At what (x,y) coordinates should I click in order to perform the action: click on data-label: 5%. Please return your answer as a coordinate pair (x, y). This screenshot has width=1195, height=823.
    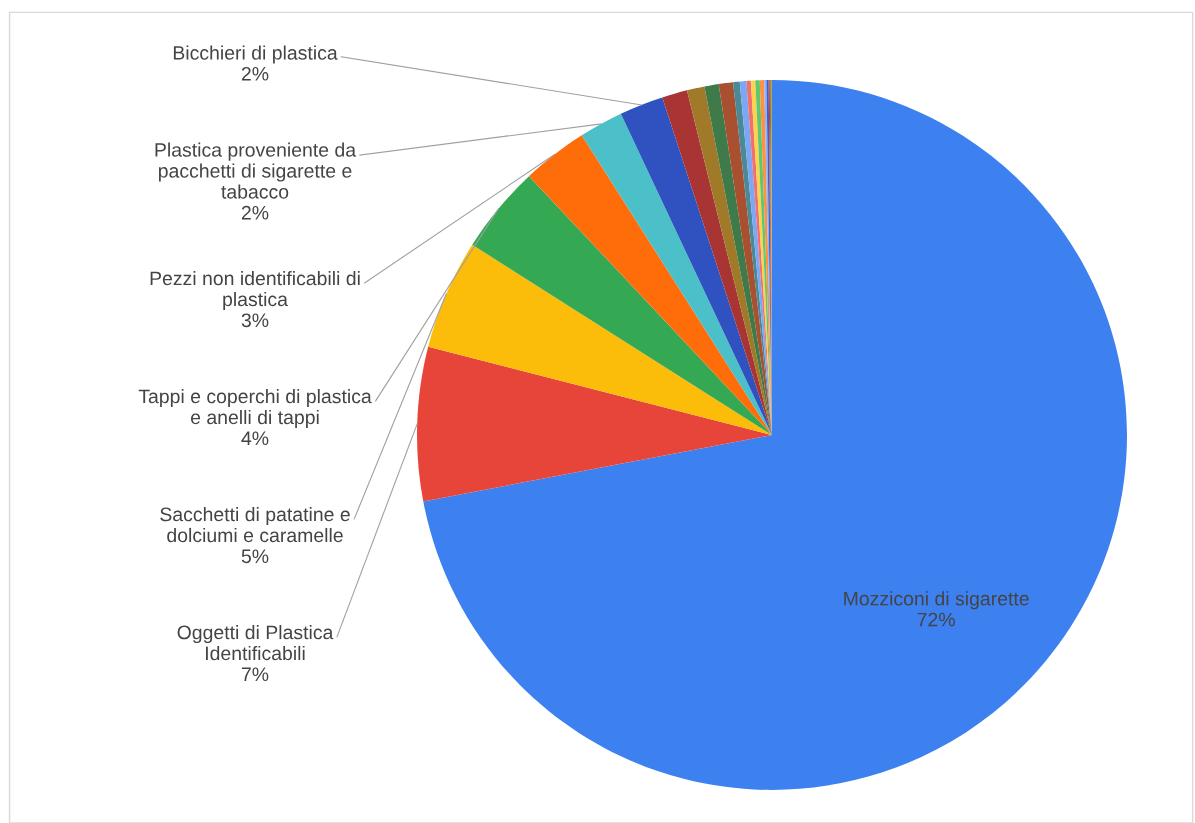
    Looking at the image, I should click on (255, 556).